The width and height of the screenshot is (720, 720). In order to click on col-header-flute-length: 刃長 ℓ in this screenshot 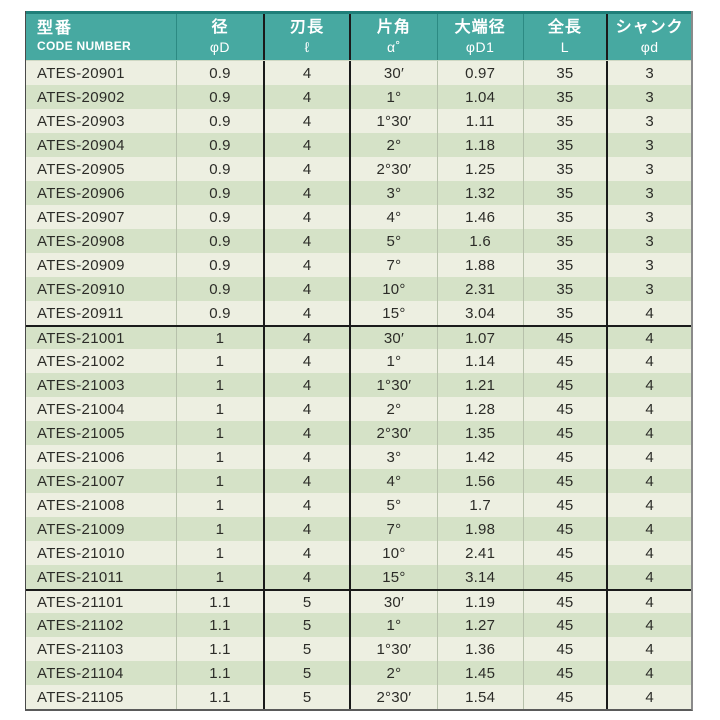, I will do `click(306, 37)`.